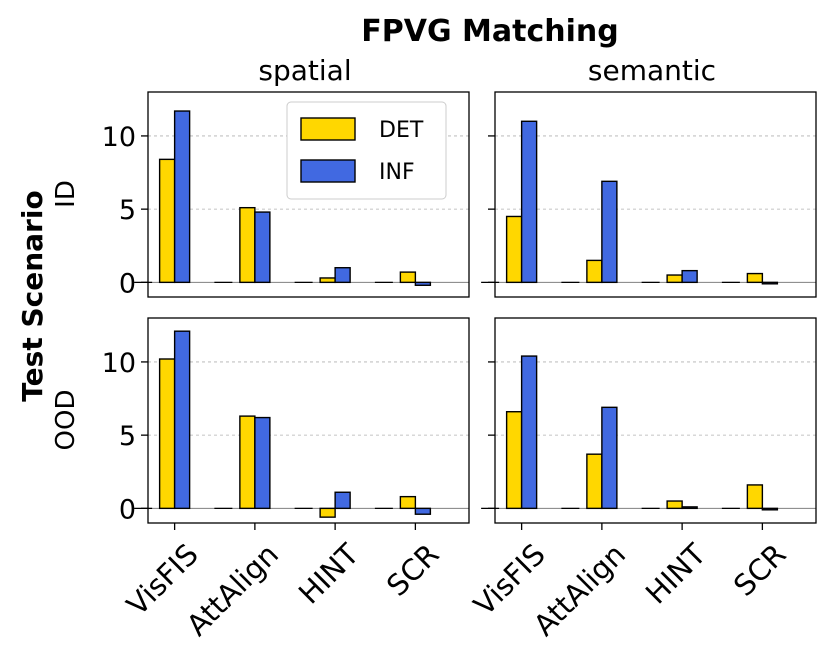 The image size is (830, 670). What do you see at coordinates (66, 420) in the screenshot?
I see `row-label-ood: OOD` at bounding box center [66, 420].